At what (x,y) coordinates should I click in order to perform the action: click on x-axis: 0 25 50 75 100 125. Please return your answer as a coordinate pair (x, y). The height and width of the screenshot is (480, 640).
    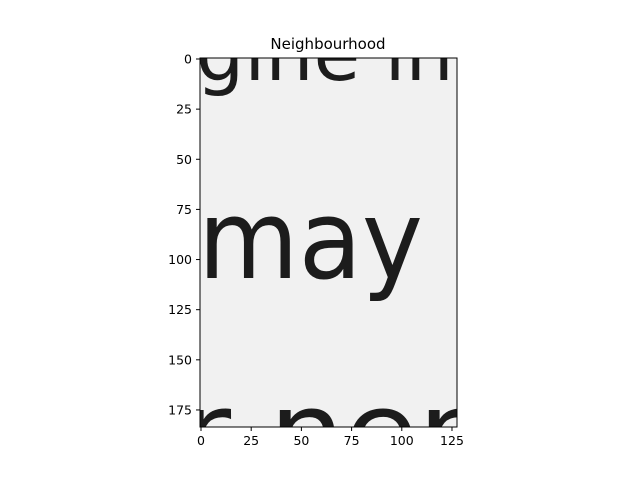
    Looking at the image, I should click on (330, 437).